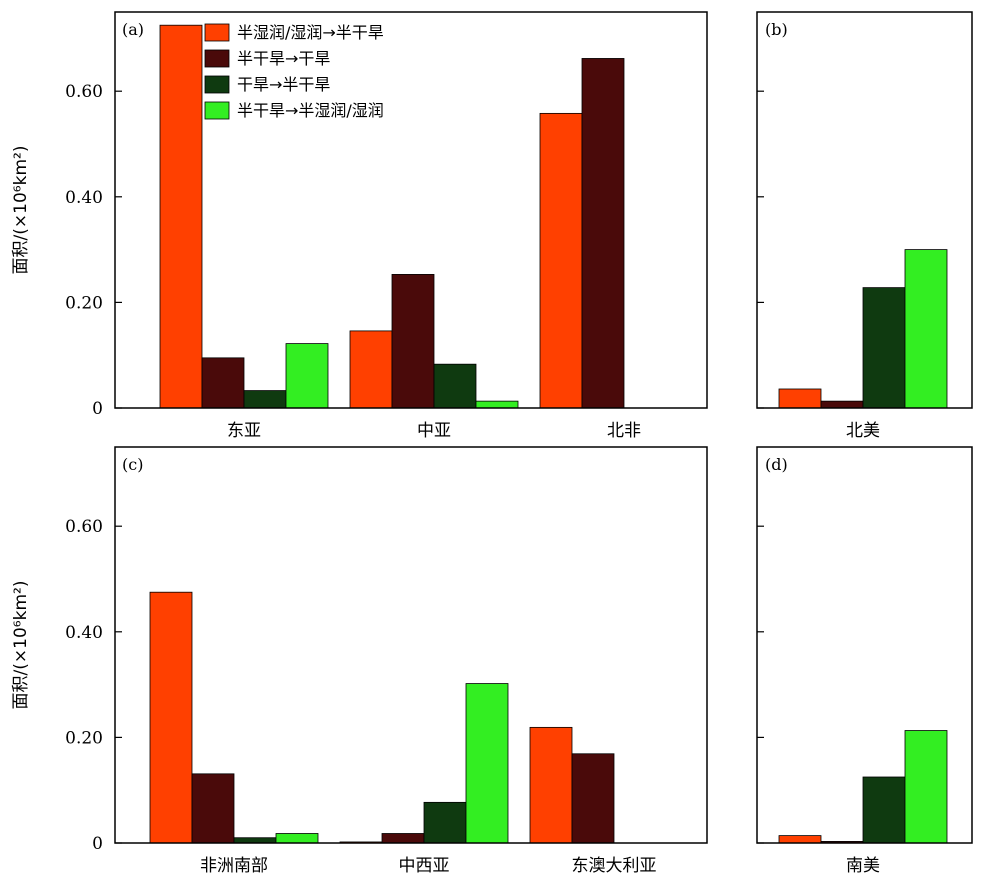 The image size is (1000, 882). Describe the element at coordinates (614, 866) in the screenshot. I see `category-label: 东澳大利亚` at that location.